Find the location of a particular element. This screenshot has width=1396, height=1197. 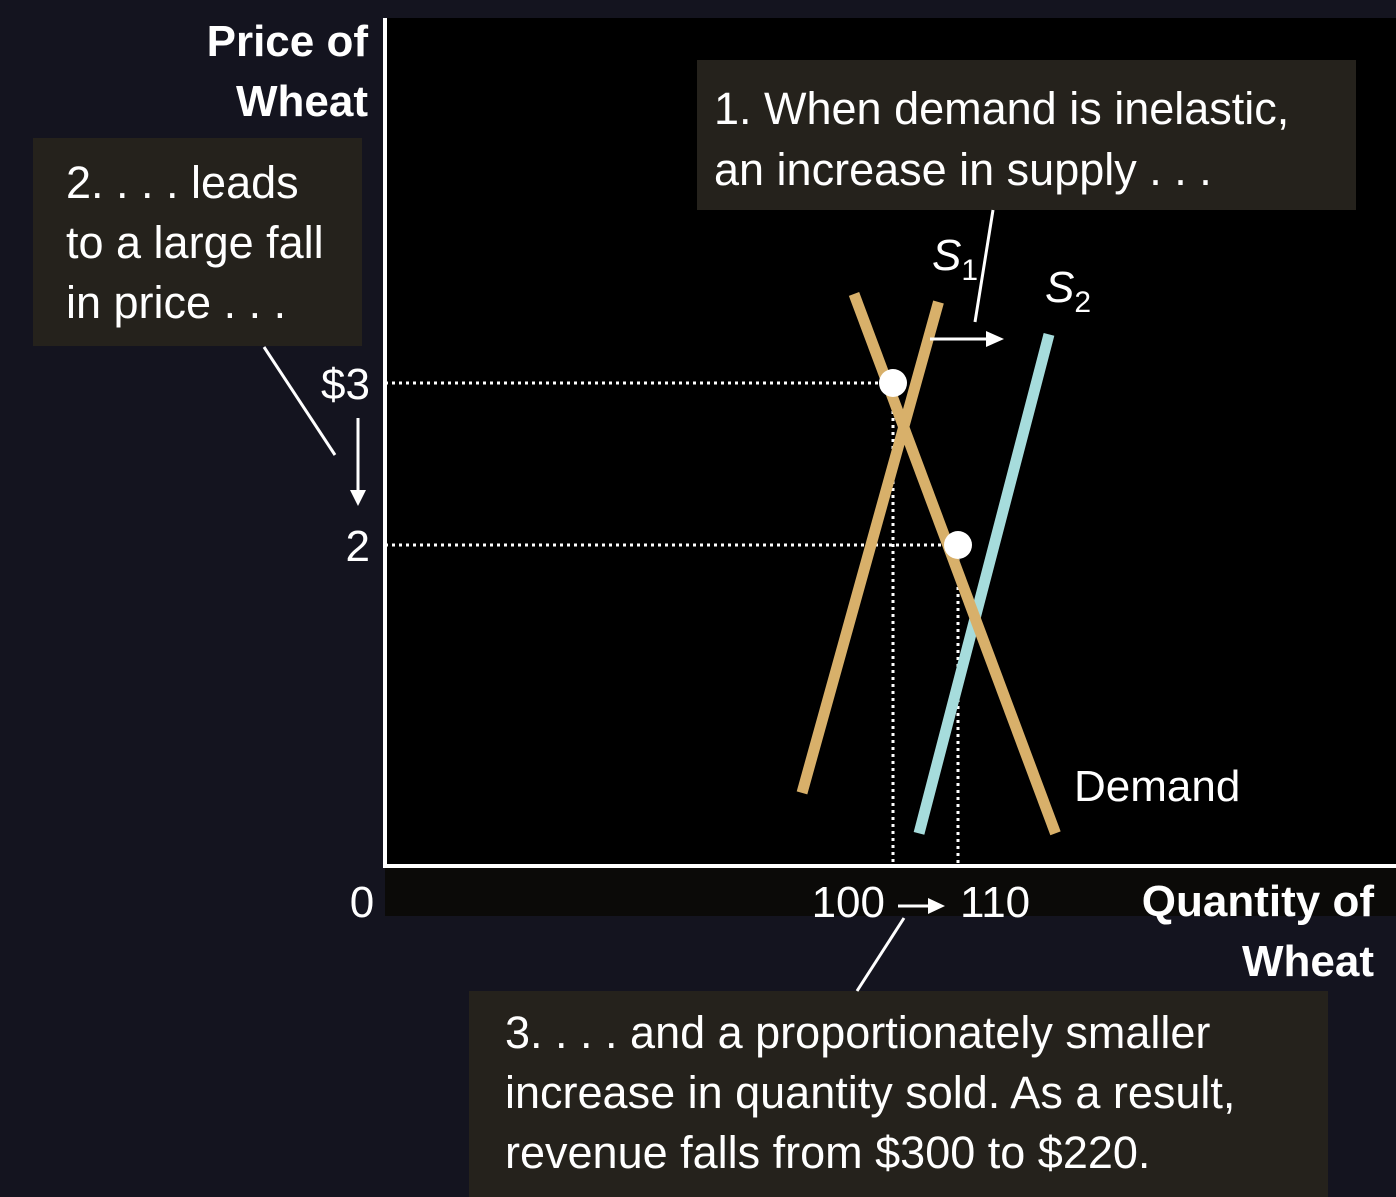

curve-label-demand: Demand is located at coordinates (1157, 786).